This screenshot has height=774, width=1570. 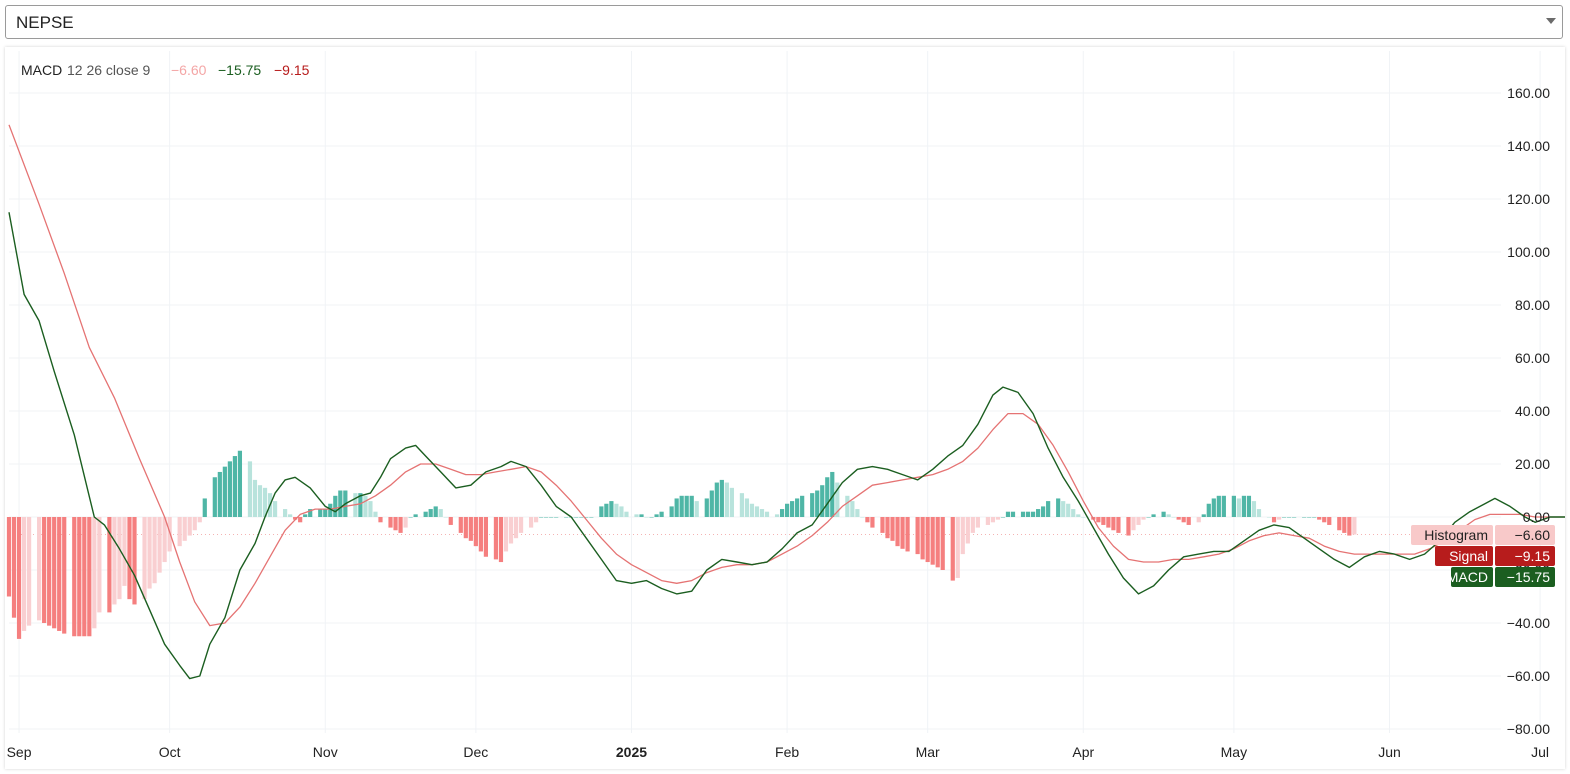 What do you see at coordinates (631, 752) in the screenshot?
I see `x-tick-label: 2025` at bounding box center [631, 752].